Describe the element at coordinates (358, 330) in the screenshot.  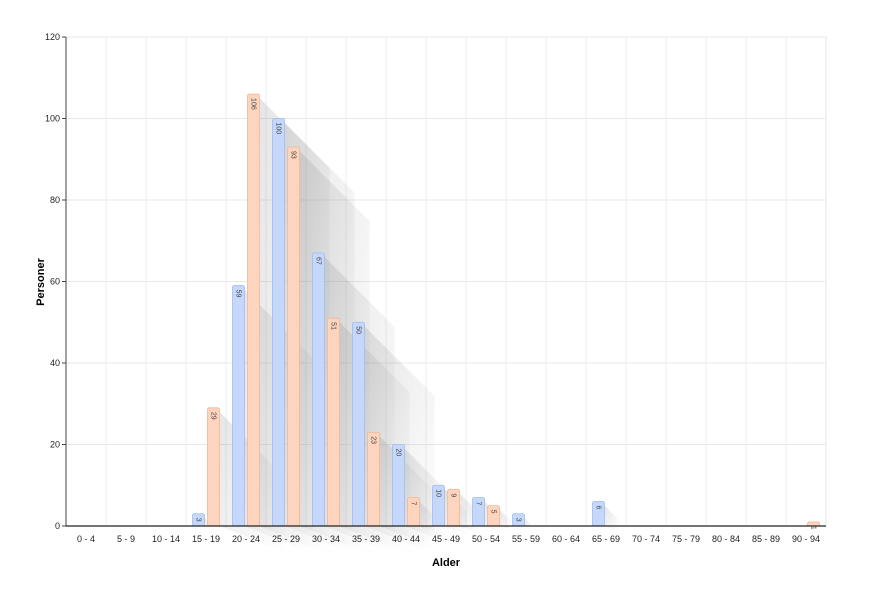
I see `bar-value-label: 50` at that location.